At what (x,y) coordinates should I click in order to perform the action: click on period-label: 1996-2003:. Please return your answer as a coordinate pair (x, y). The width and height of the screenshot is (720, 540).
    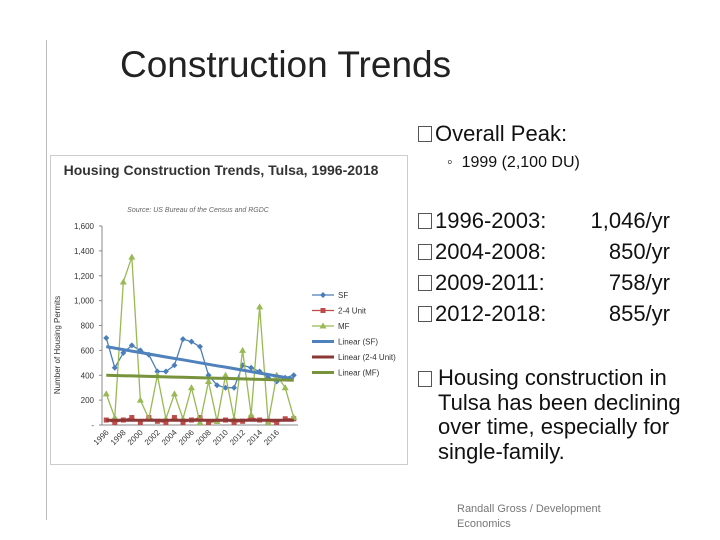
    Looking at the image, I should click on (491, 220).